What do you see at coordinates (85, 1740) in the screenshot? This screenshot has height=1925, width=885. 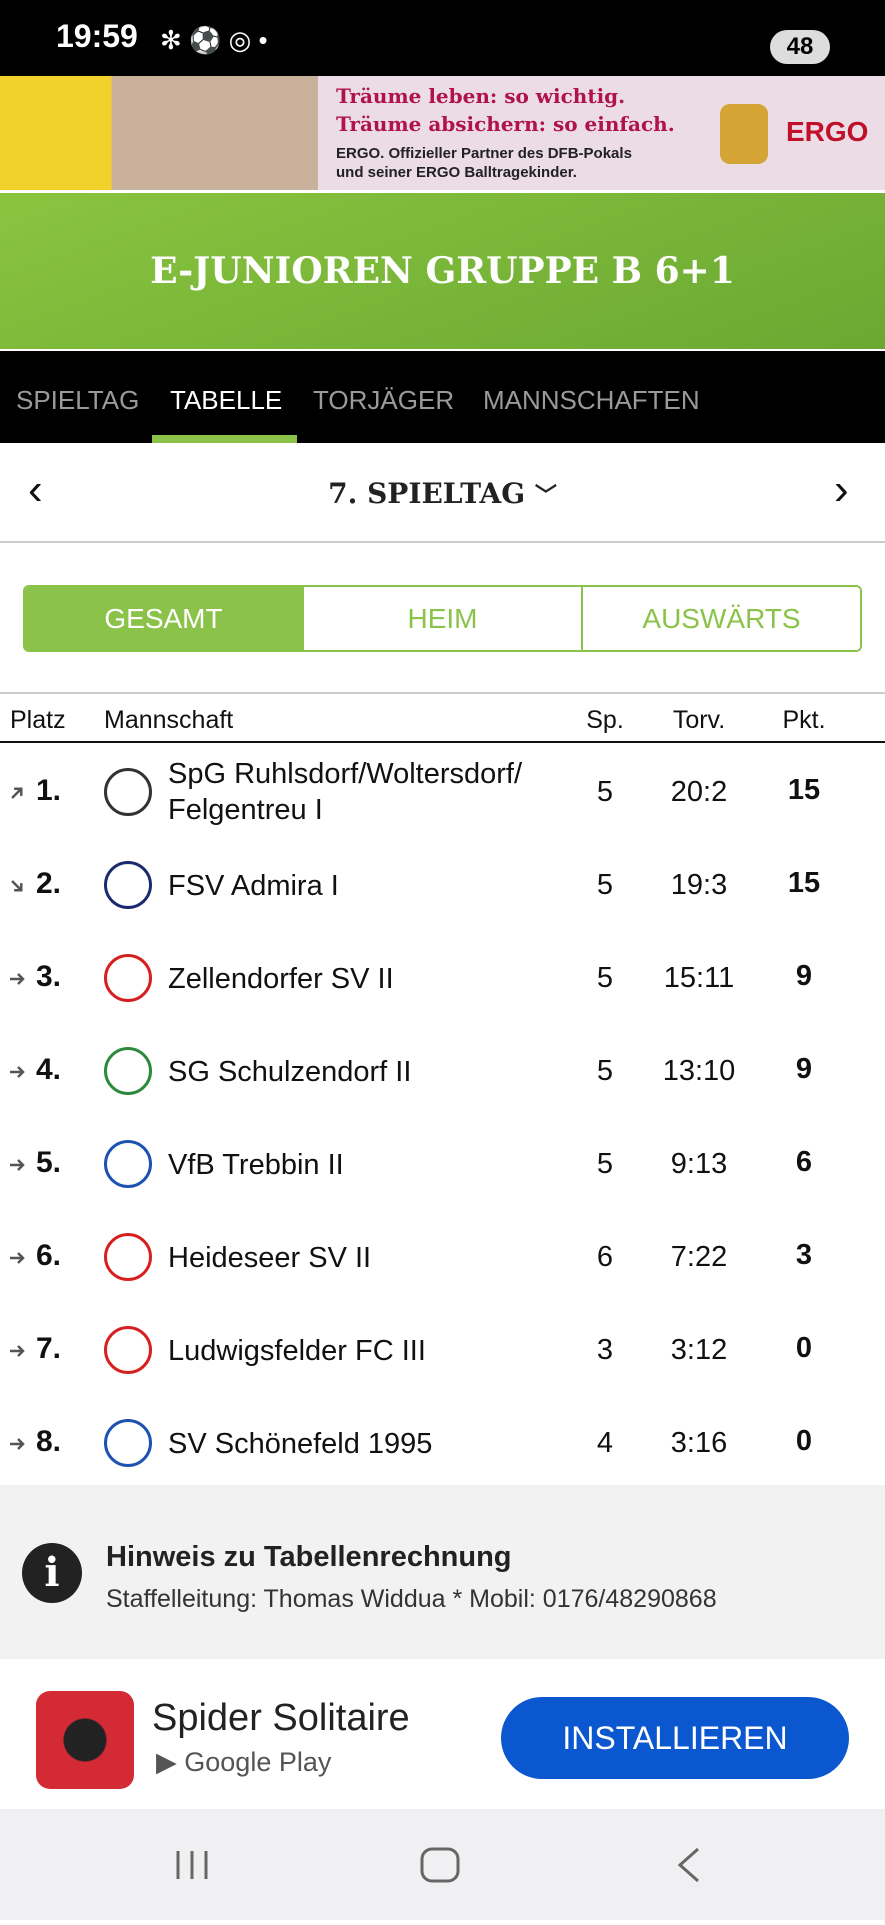 I see `app-icon` at bounding box center [85, 1740].